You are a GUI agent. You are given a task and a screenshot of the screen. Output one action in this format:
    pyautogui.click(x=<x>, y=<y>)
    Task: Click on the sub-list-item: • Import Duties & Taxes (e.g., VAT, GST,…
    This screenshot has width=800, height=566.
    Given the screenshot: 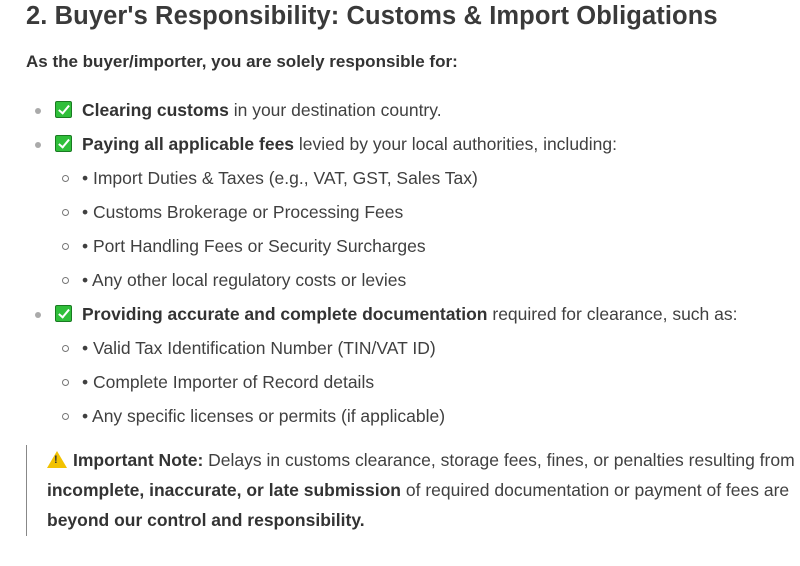 What is the action you would take?
    pyautogui.click(x=369, y=178)
    